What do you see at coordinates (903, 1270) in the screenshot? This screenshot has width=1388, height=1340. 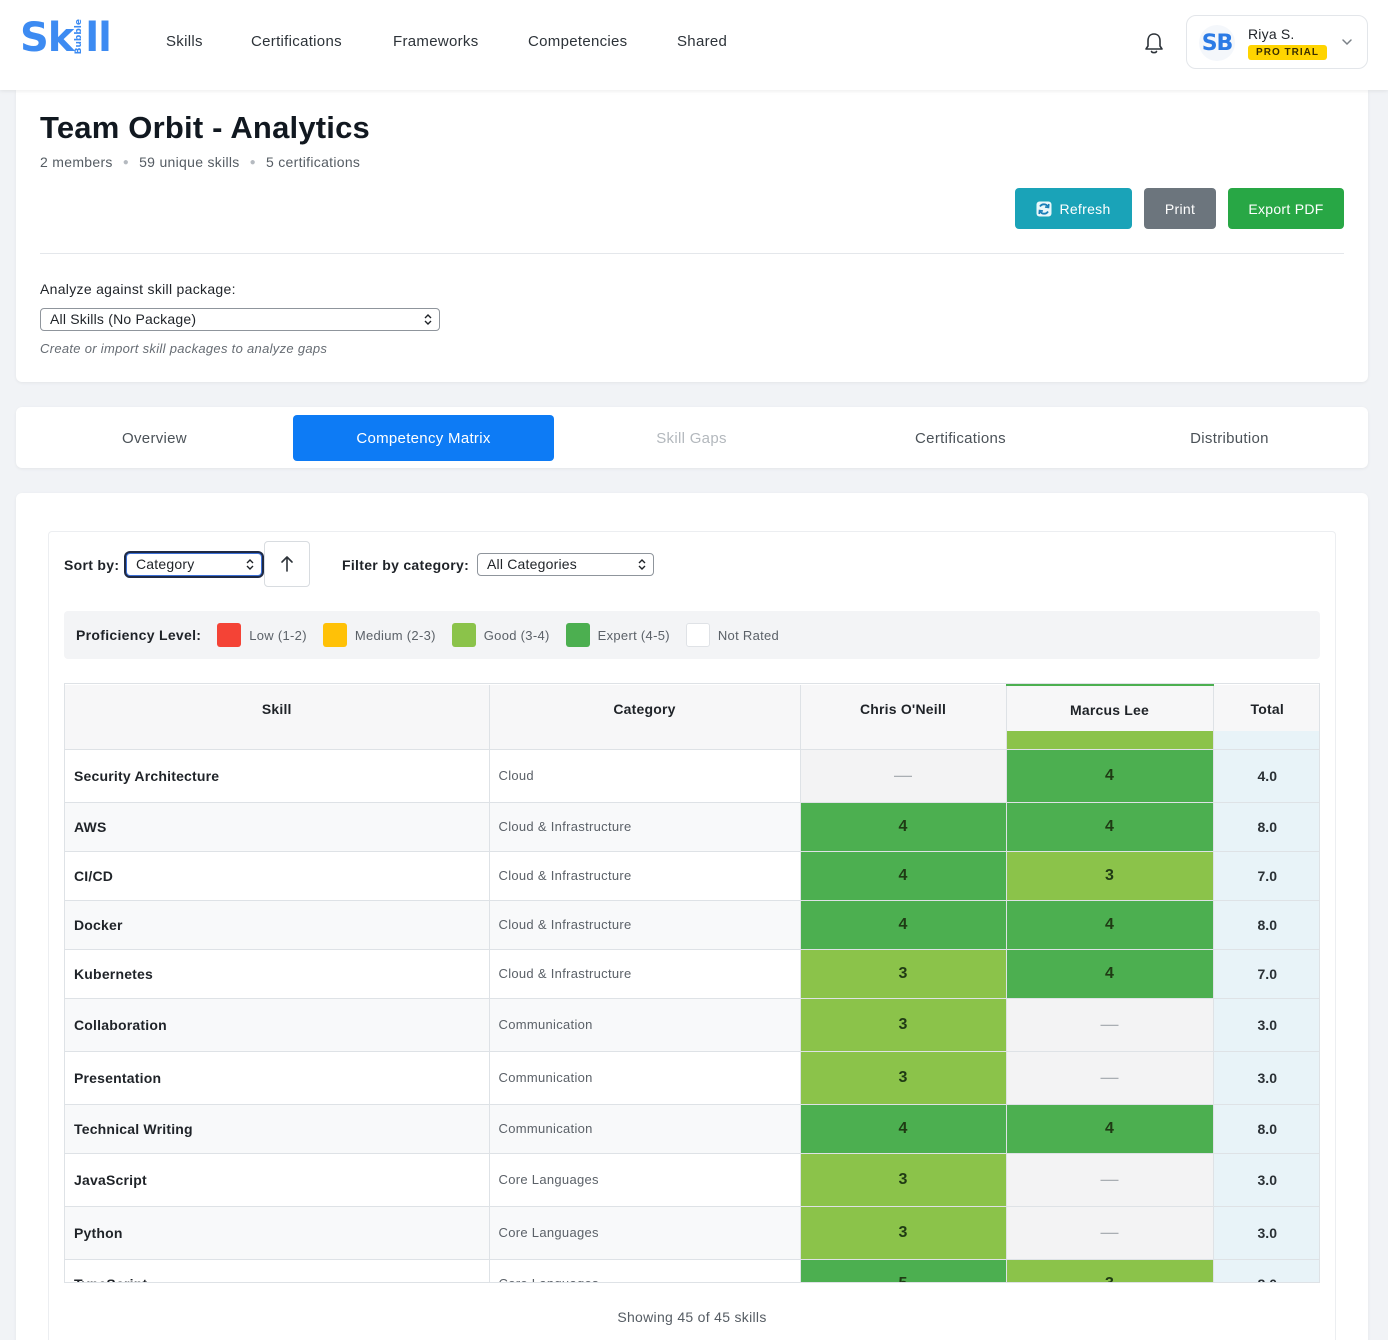 I see `proficiency-cell: 5` at bounding box center [903, 1270].